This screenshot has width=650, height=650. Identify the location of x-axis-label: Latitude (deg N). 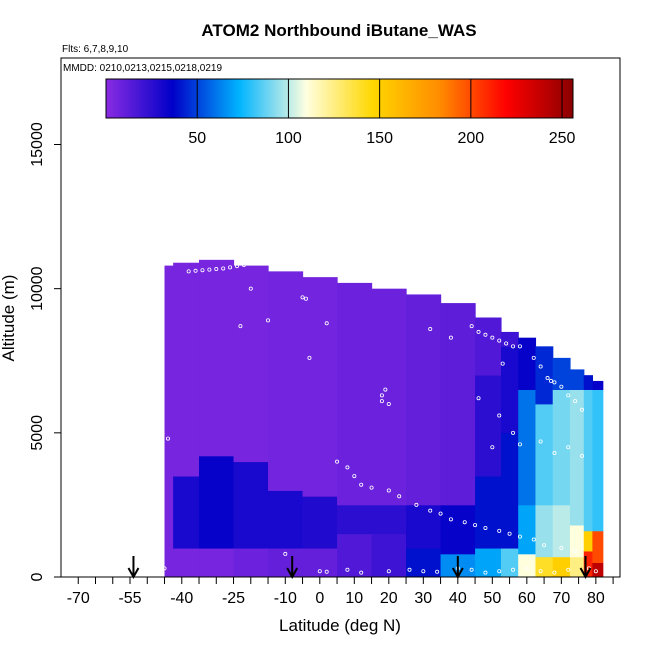
(340, 625).